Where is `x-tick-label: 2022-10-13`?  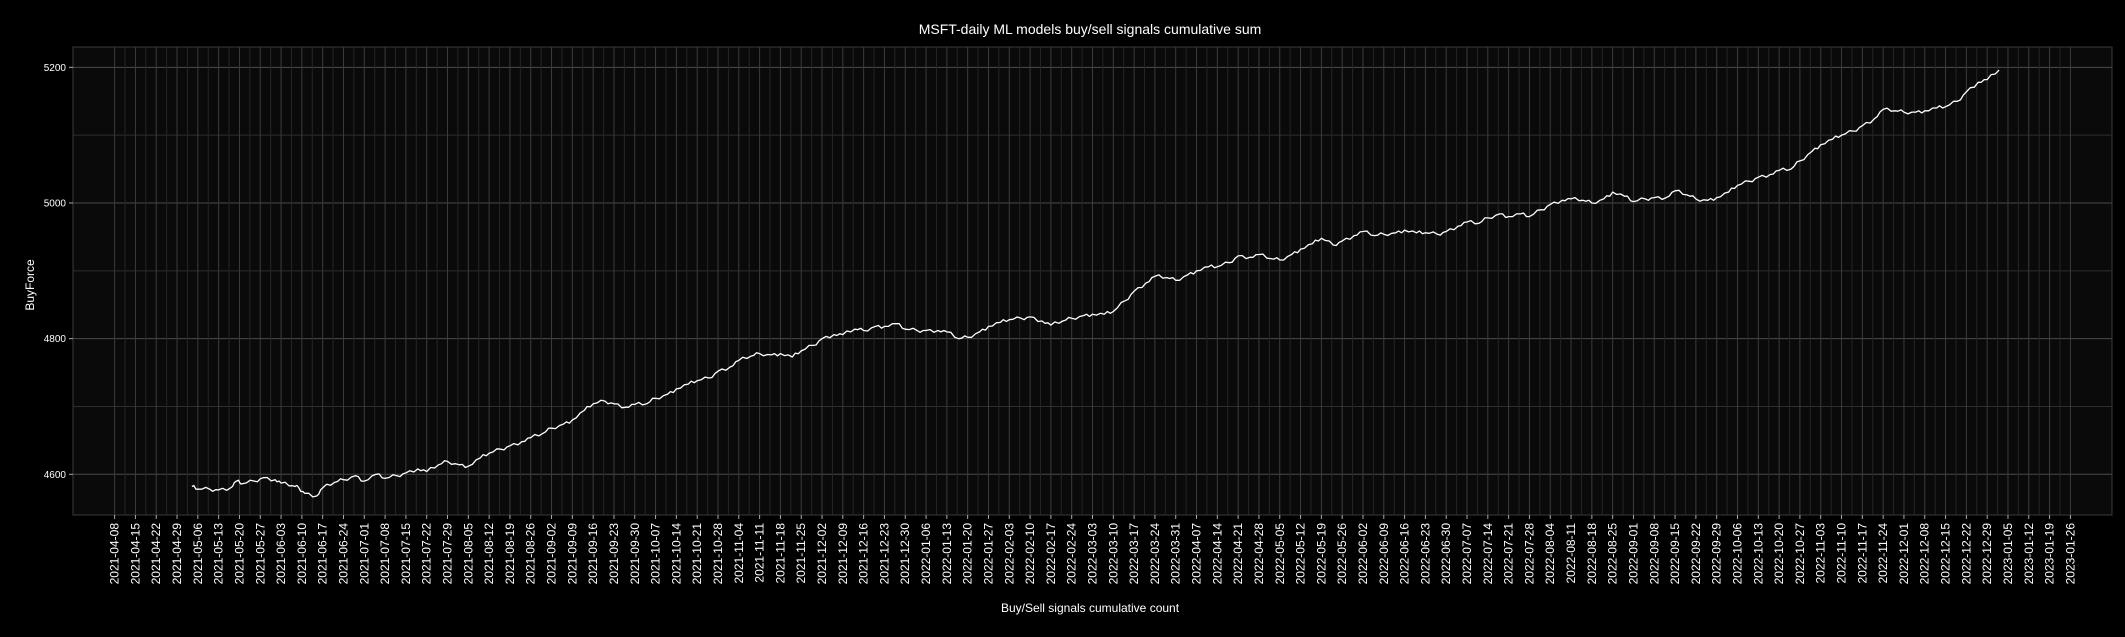
x-tick-label: 2022-10-13 is located at coordinates (1758, 554).